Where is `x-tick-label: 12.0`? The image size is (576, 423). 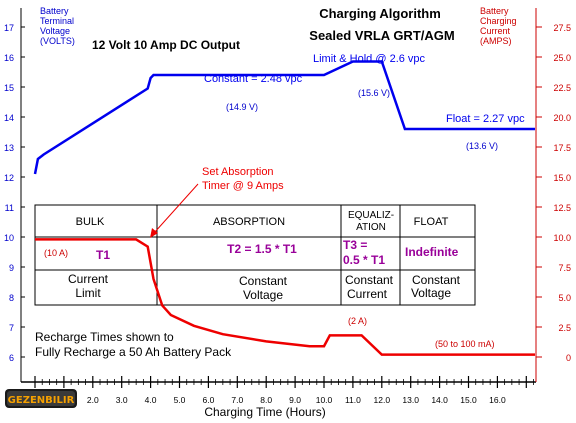
x-tick-label: 12.0 is located at coordinates (382, 400).